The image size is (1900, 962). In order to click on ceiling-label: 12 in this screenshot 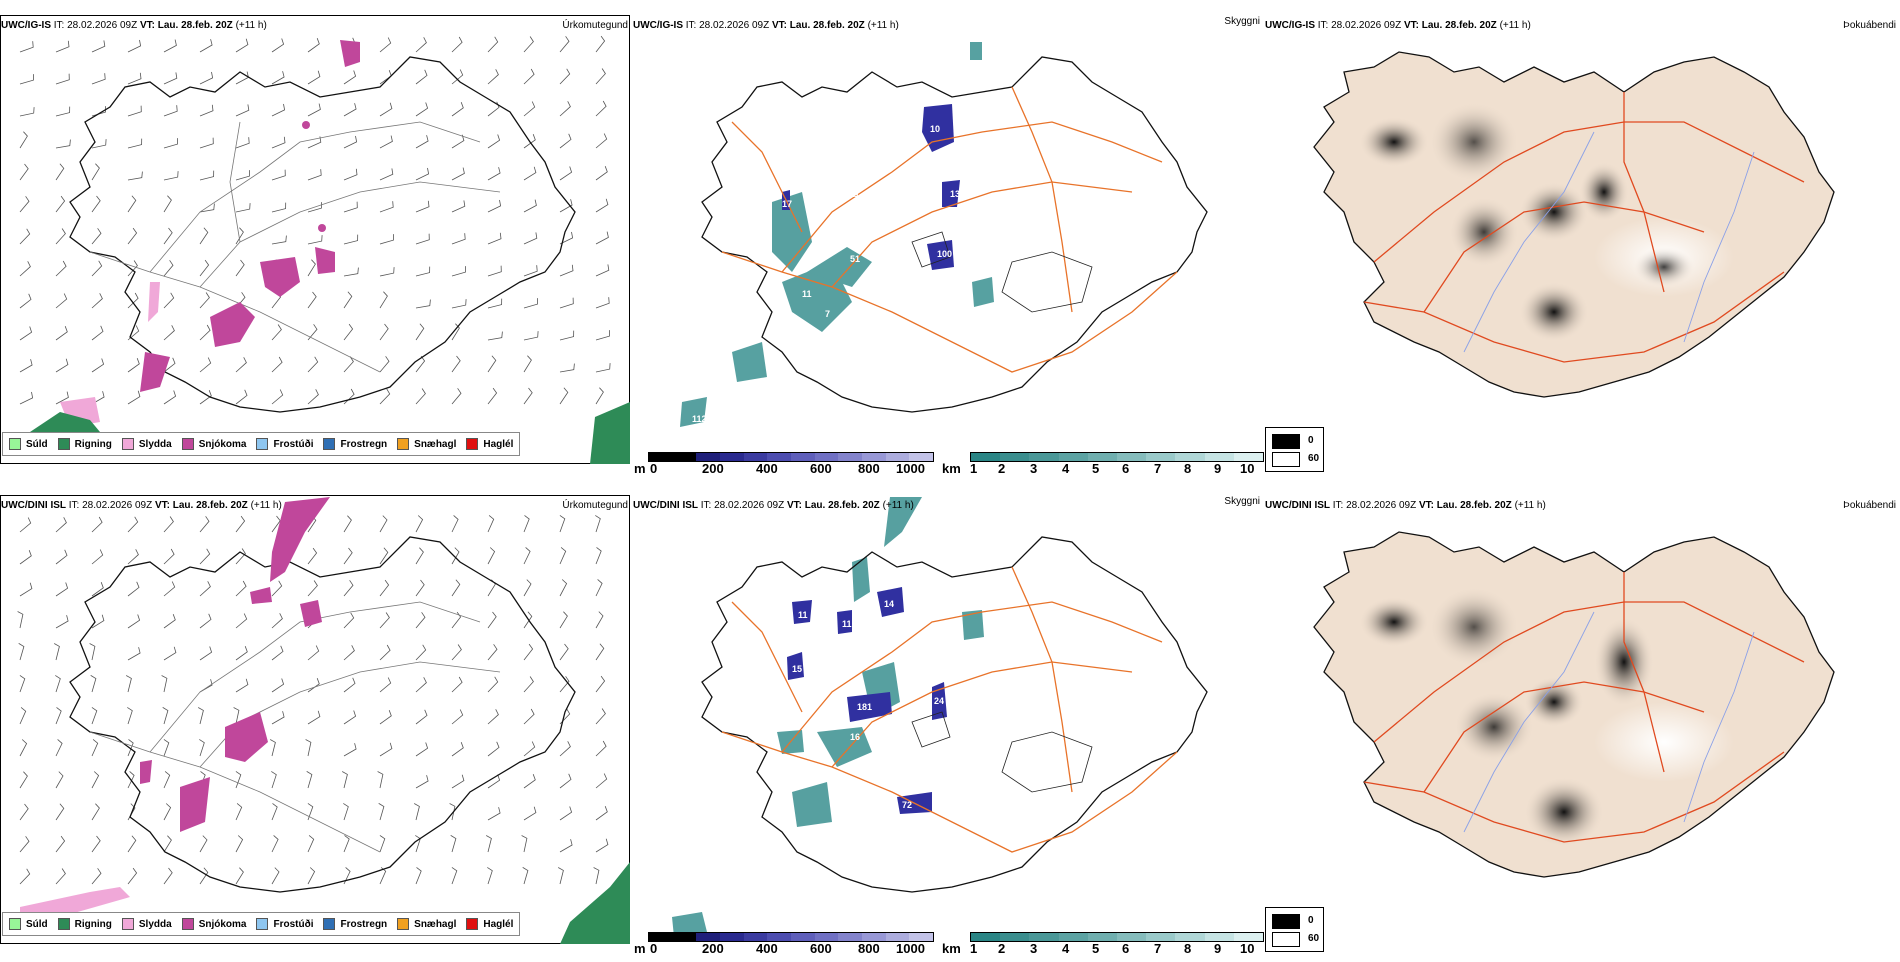, I will do `click(775, 379)`.